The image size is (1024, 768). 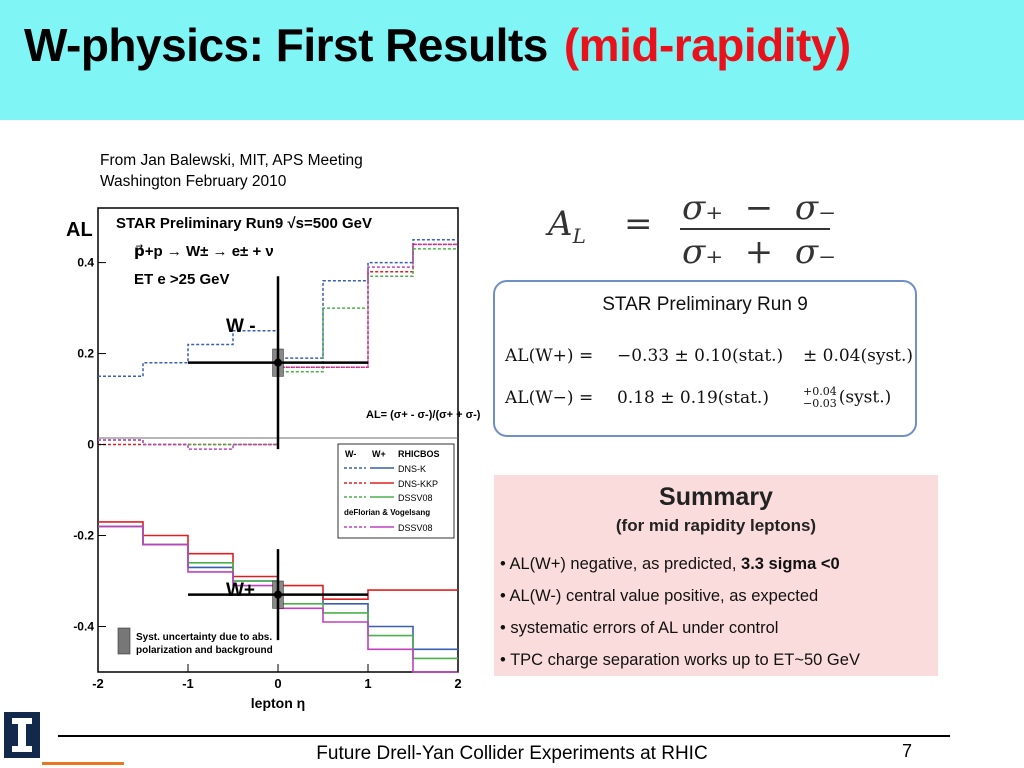 I want to click on legend-entry-deflorian: deFlorian & Vogelsang, so click(x=387, y=512).